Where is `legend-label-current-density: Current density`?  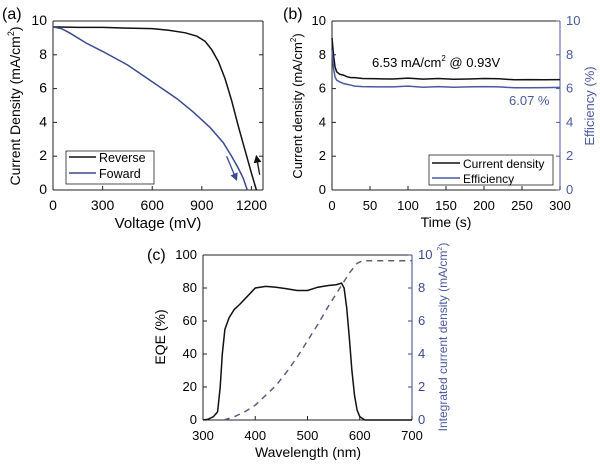 legend-label-current-density: Current density is located at coordinates (503, 164).